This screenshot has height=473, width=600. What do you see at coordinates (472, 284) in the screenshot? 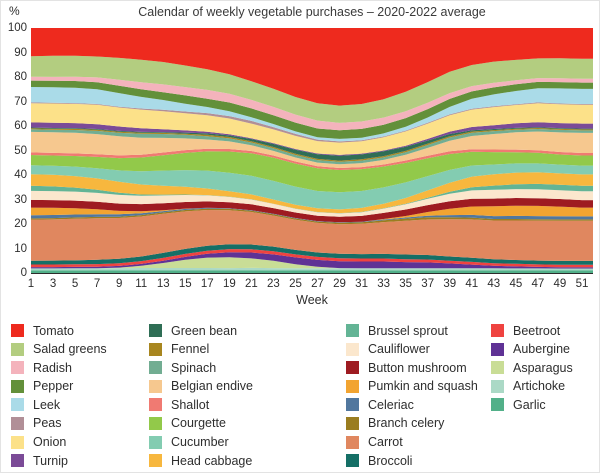
I see `x-tick-label-41: 41` at bounding box center [472, 284].